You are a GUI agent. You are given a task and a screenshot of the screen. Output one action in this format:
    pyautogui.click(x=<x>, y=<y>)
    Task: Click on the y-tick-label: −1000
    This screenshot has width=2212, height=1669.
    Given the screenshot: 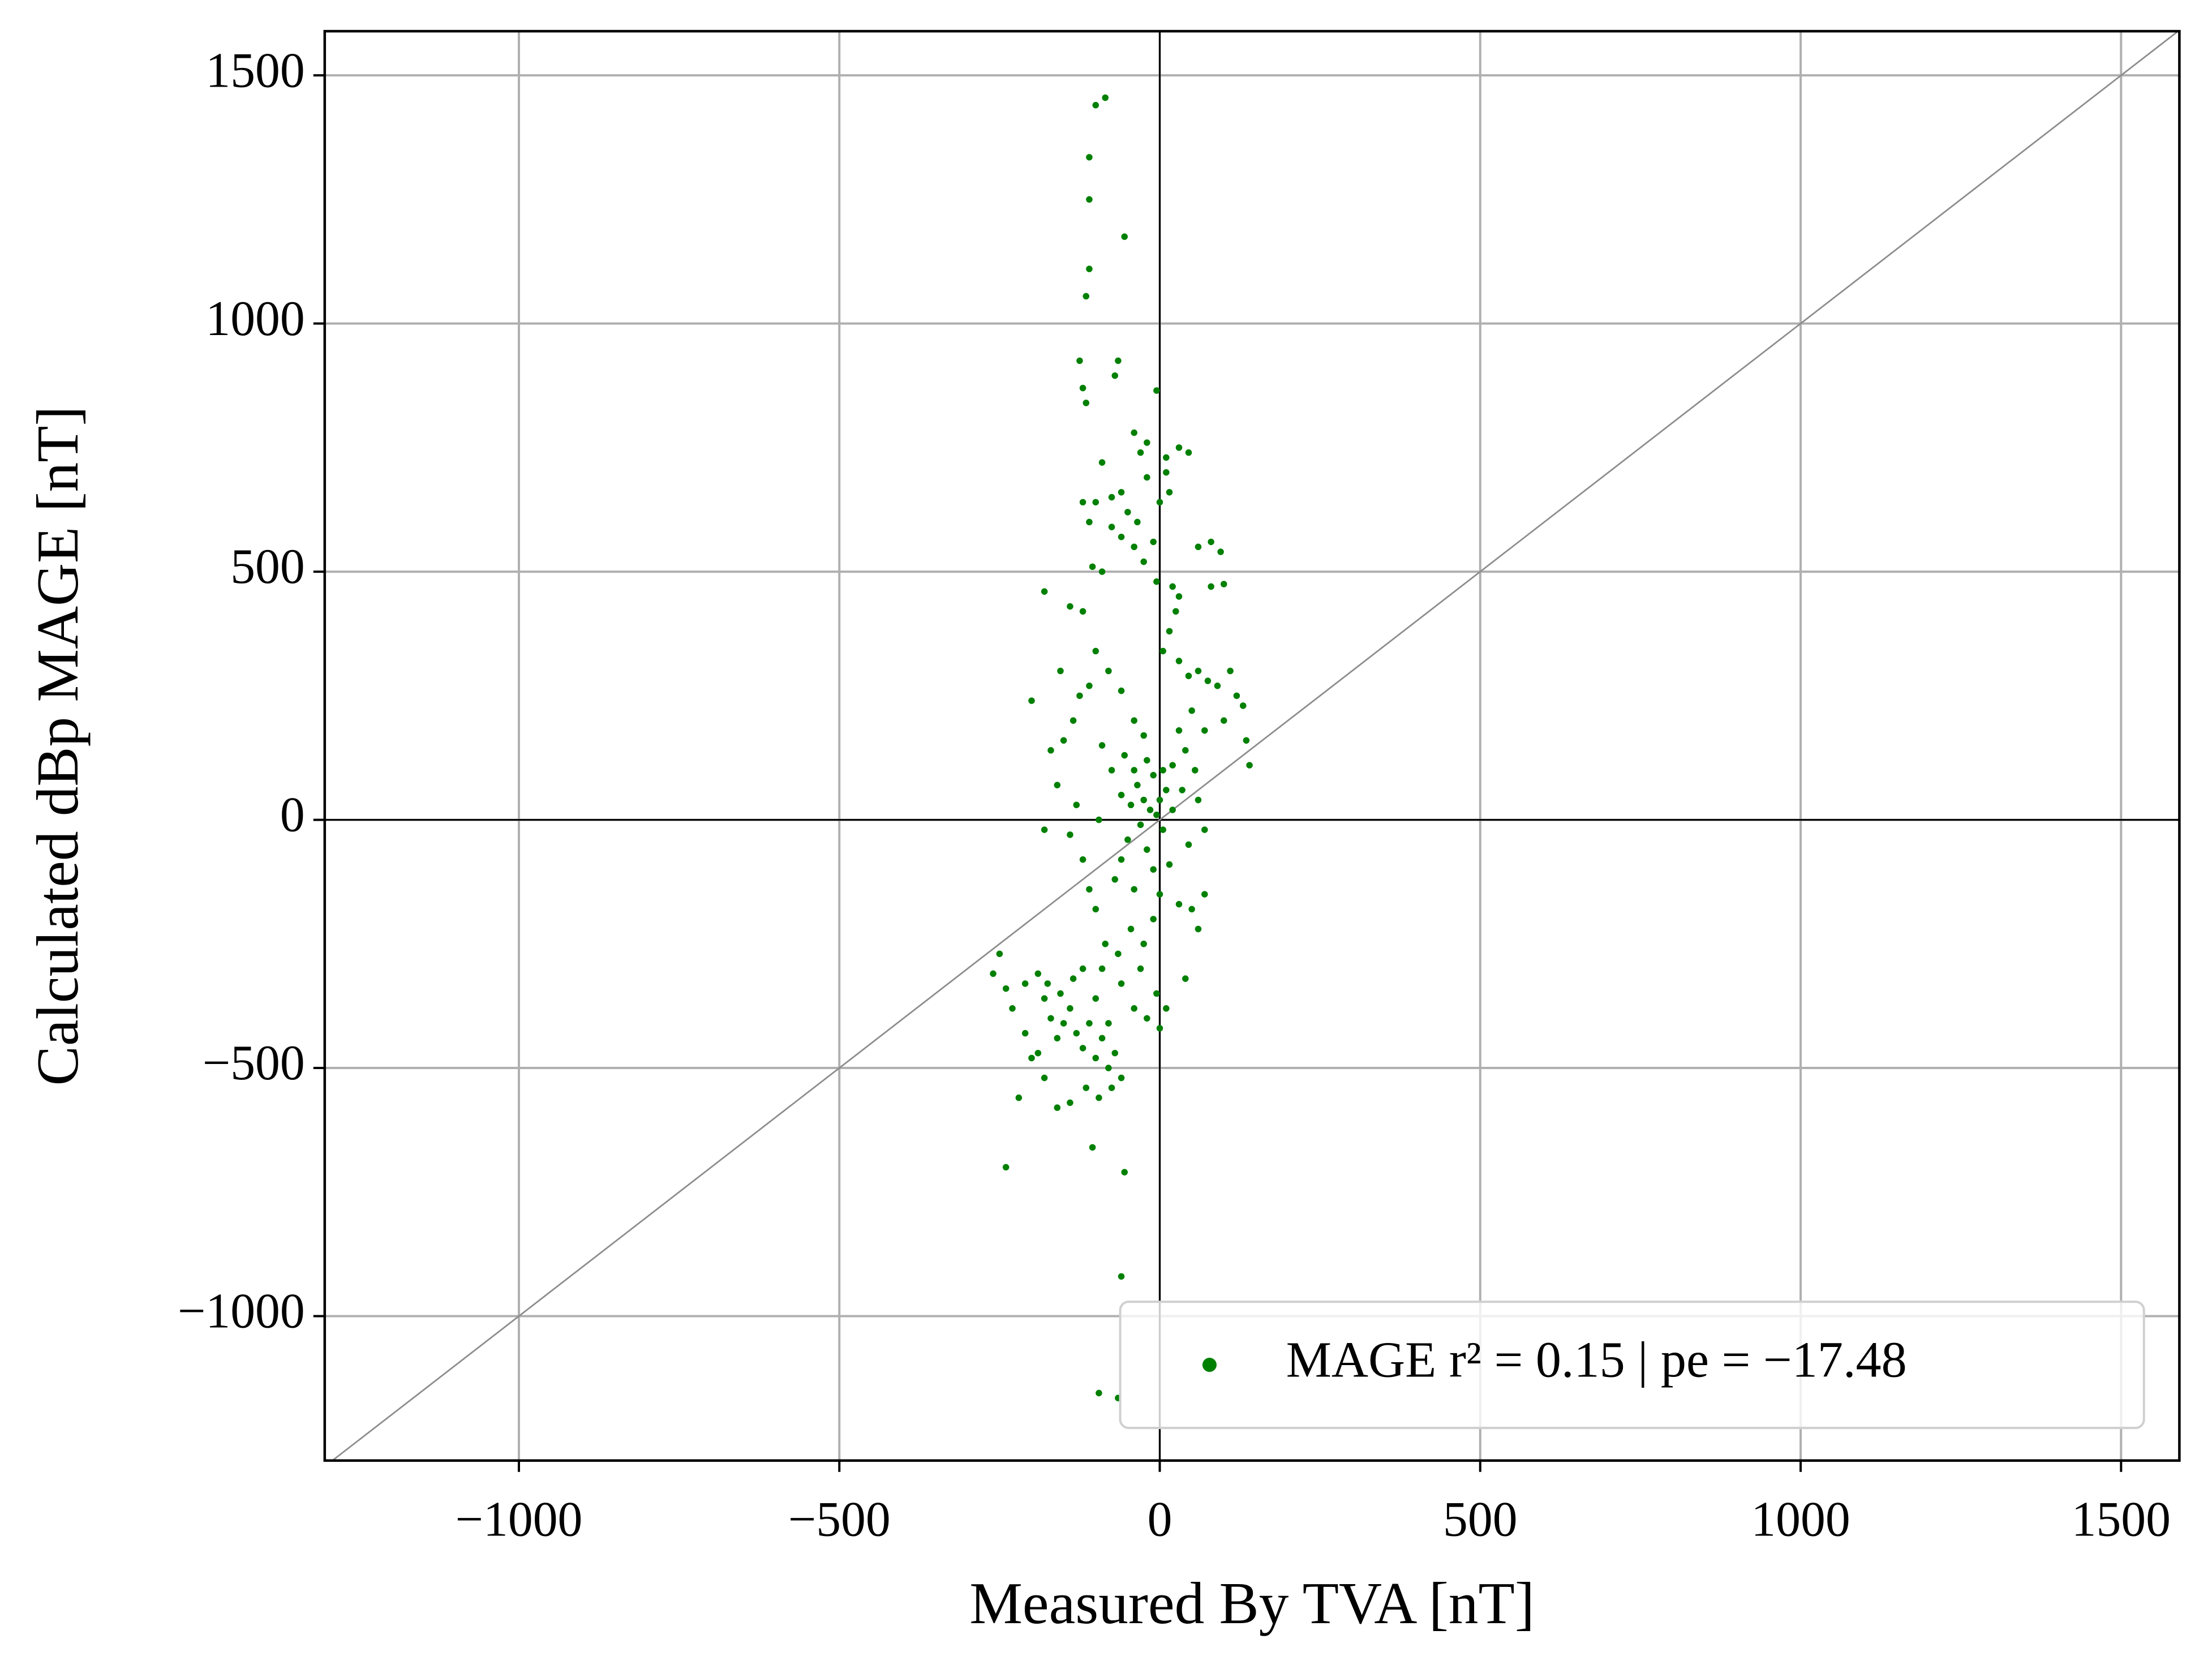 What is the action you would take?
    pyautogui.click(x=241, y=1311)
    